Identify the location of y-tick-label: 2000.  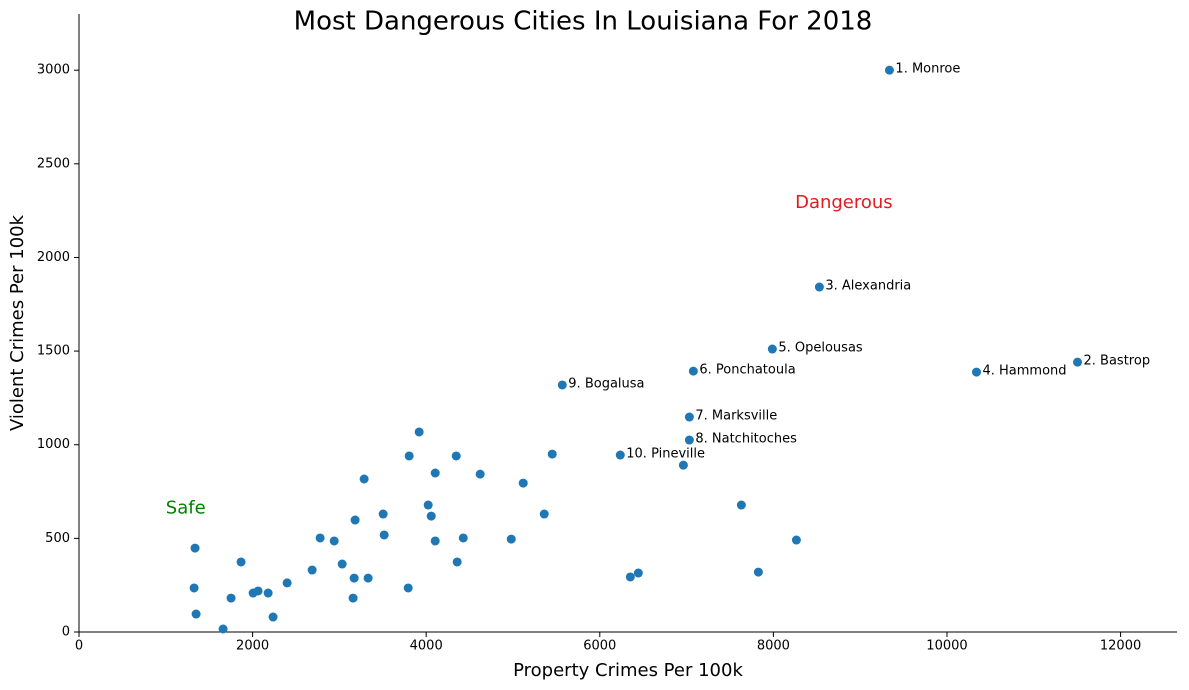
(53, 257).